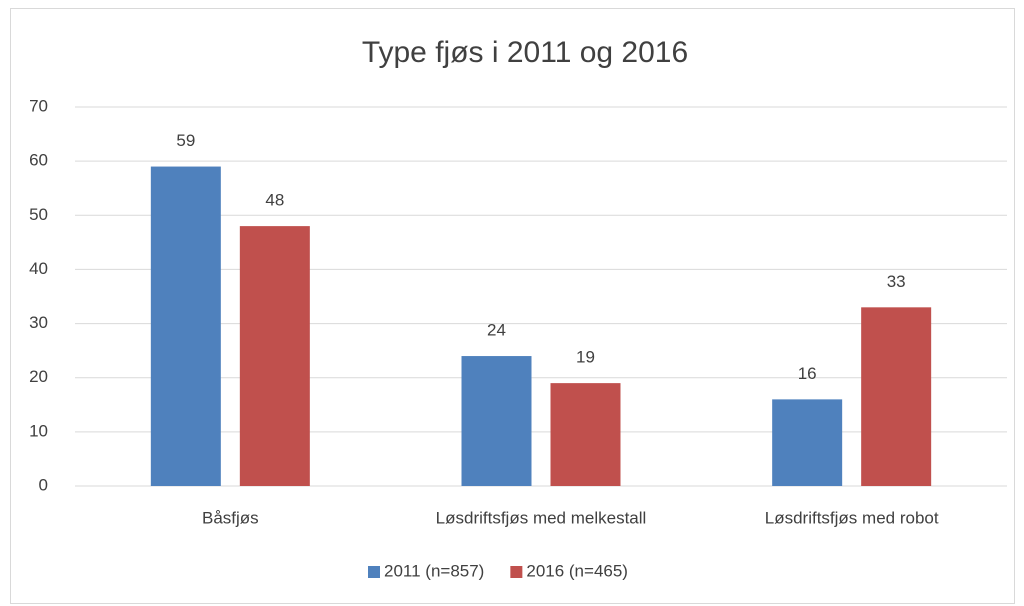  What do you see at coordinates (577, 570) in the screenshot?
I see `legend-label: 2016 (n=465)` at bounding box center [577, 570].